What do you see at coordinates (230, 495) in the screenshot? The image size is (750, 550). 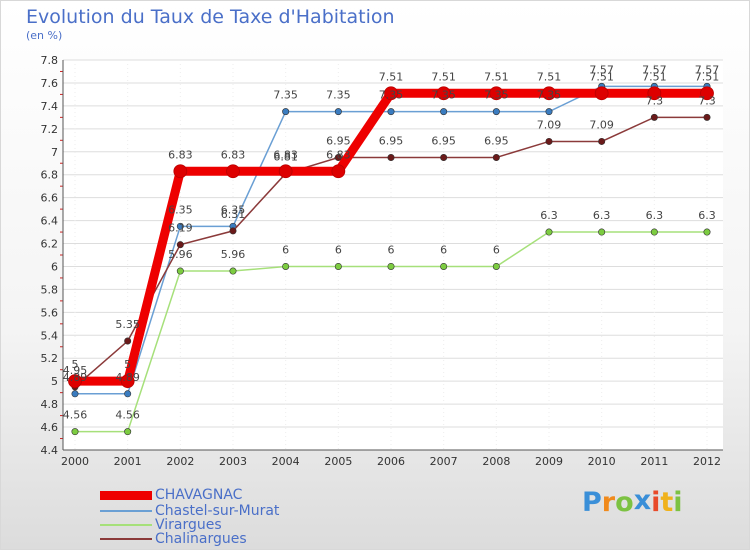 I see `legend-item-chavagnac: CHAVAGNAC` at bounding box center [230, 495].